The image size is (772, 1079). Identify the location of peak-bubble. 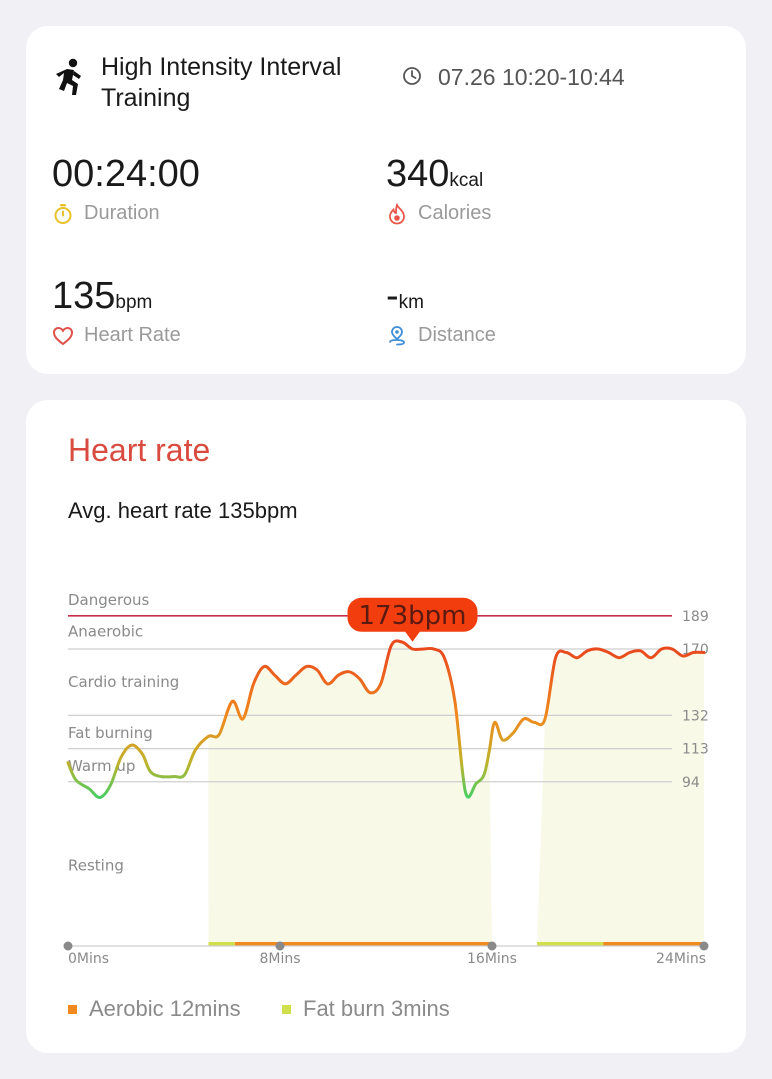
(412, 614).